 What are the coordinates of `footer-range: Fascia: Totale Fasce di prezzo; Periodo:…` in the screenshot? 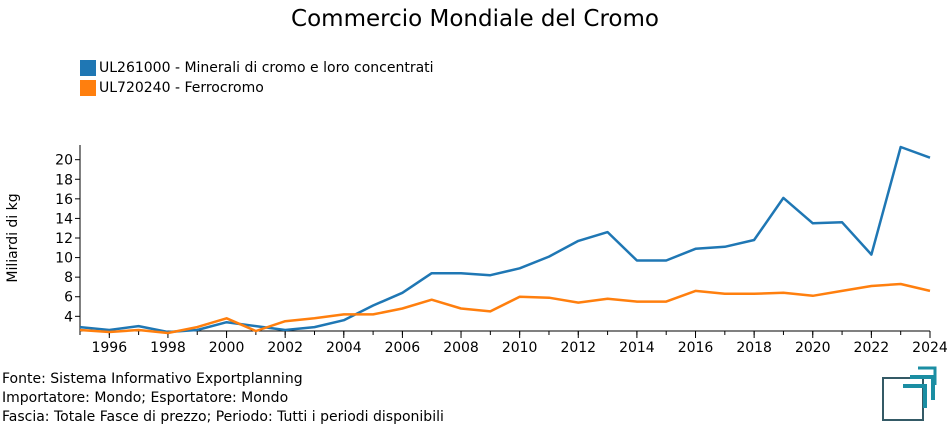 It's located at (223, 417).